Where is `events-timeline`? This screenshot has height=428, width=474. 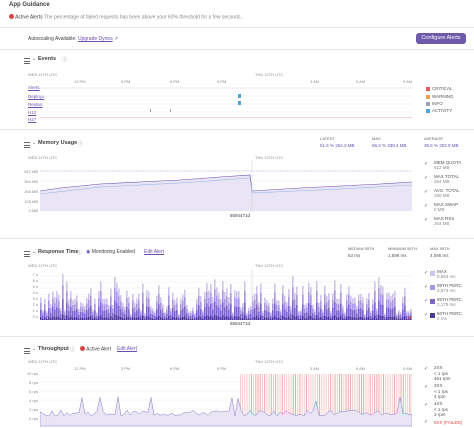
events-timeline is located at coordinates (226, 103).